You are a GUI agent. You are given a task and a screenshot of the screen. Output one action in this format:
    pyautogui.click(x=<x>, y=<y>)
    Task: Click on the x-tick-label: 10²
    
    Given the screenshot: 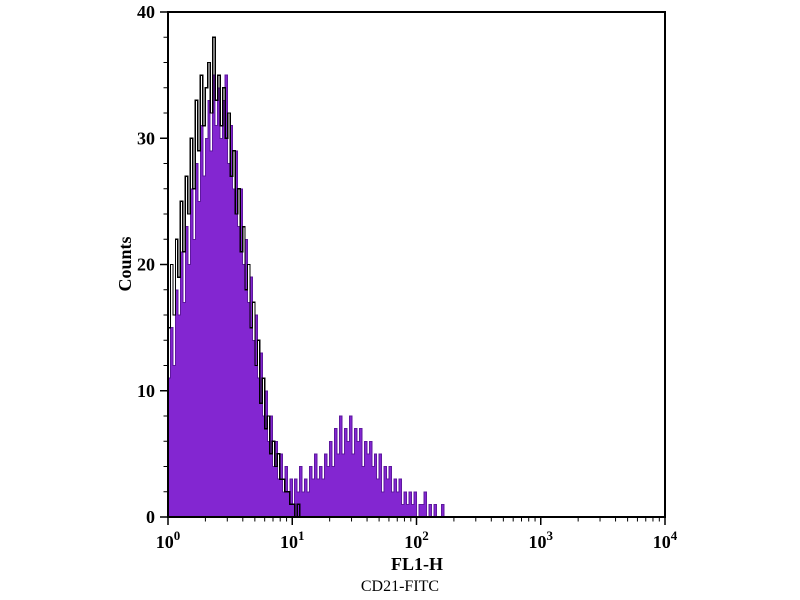 What is the action you would take?
    pyautogui.click(x=416, y=540)
    